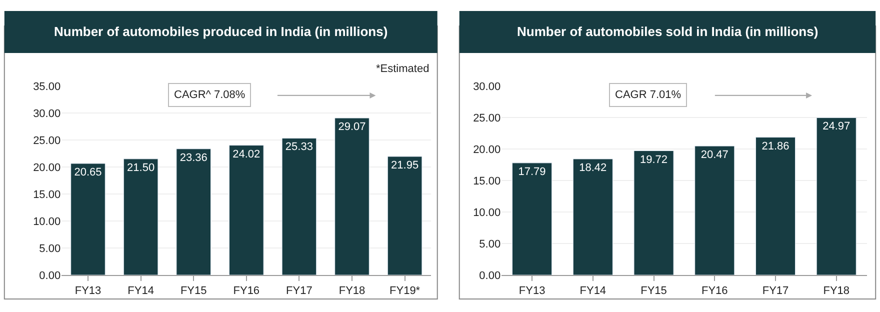 The width and height of the screenshot is (880, 312). What do you see at coordinates (88, 172) in the screenshot?
I see `data-label: 20.65` at bounding box center [88, 172].